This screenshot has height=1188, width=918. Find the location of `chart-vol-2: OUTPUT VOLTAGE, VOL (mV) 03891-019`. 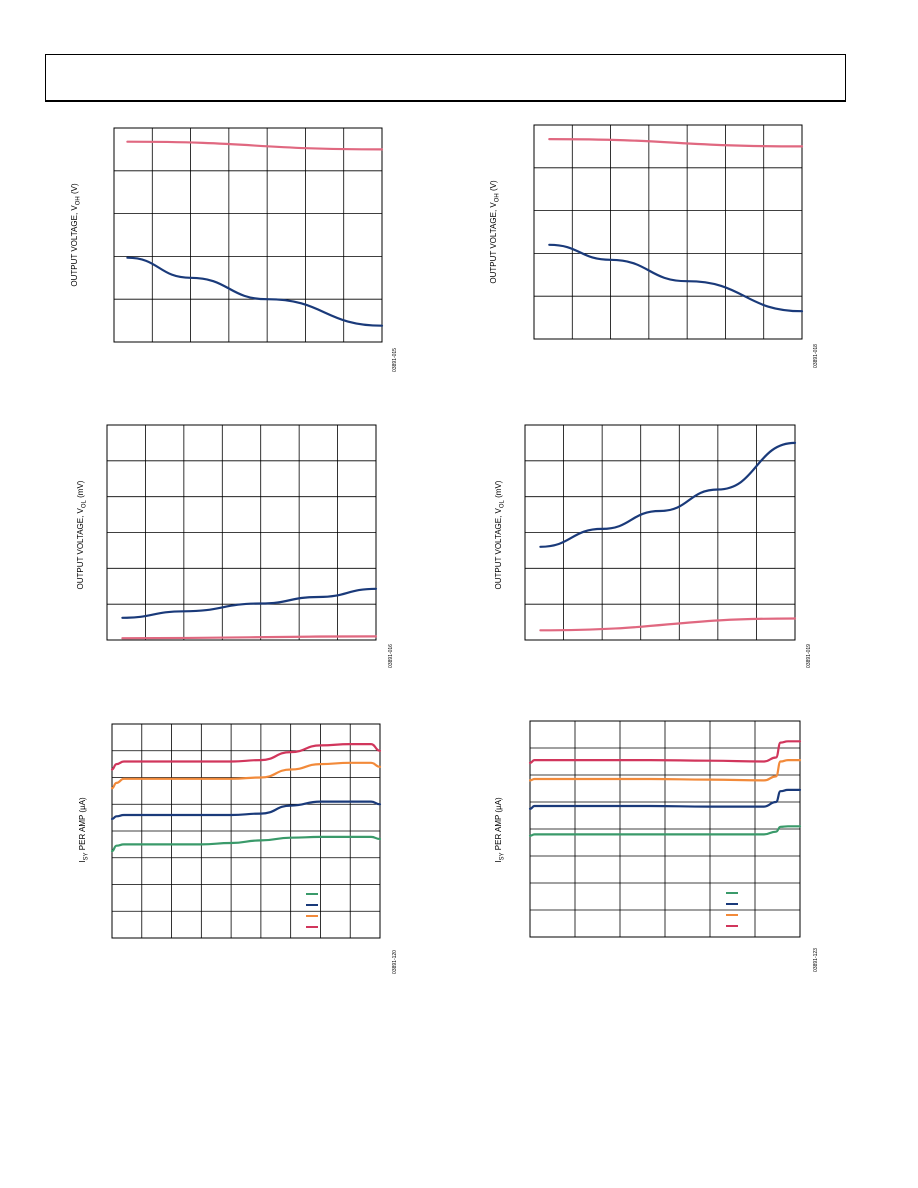

chart-vol-2: OUTPUT VOLTAGE, VOL (mV) 03891-019 is located at coordinates (653, 546).